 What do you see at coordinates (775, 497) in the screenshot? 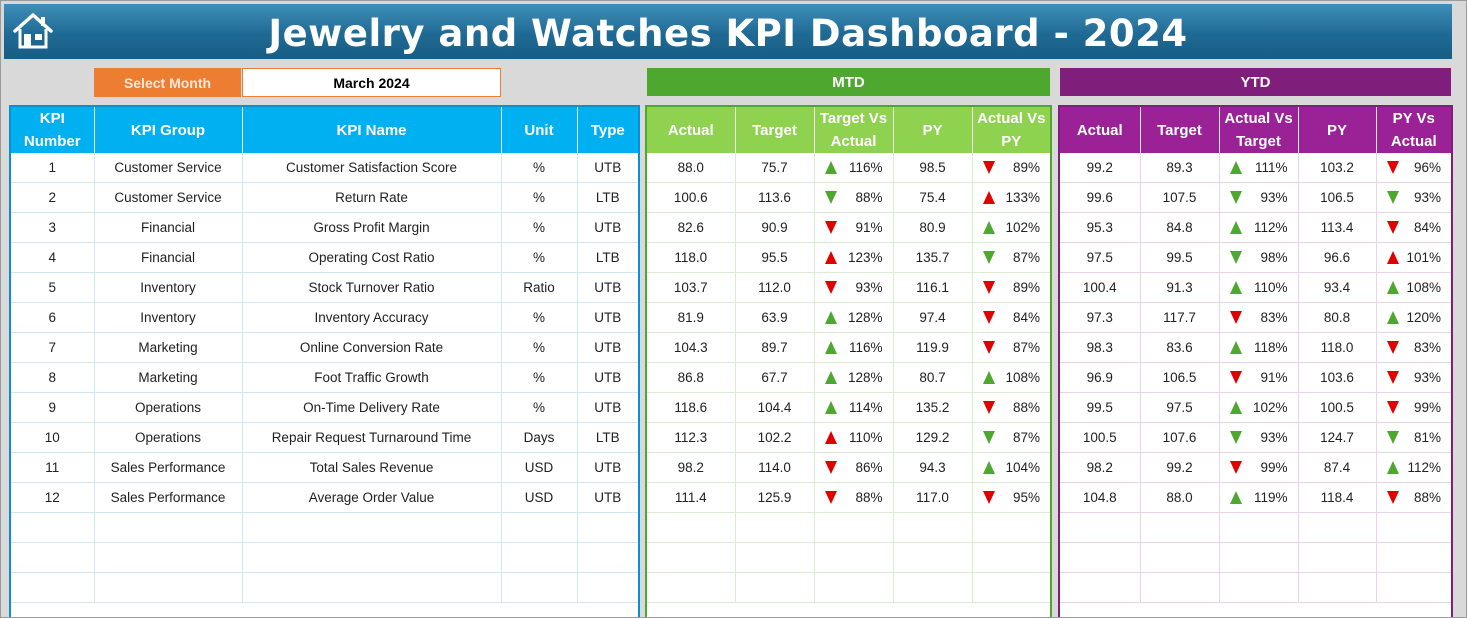
I see `mtd-target-cell: 125.9` at bounding box center [775, 497].